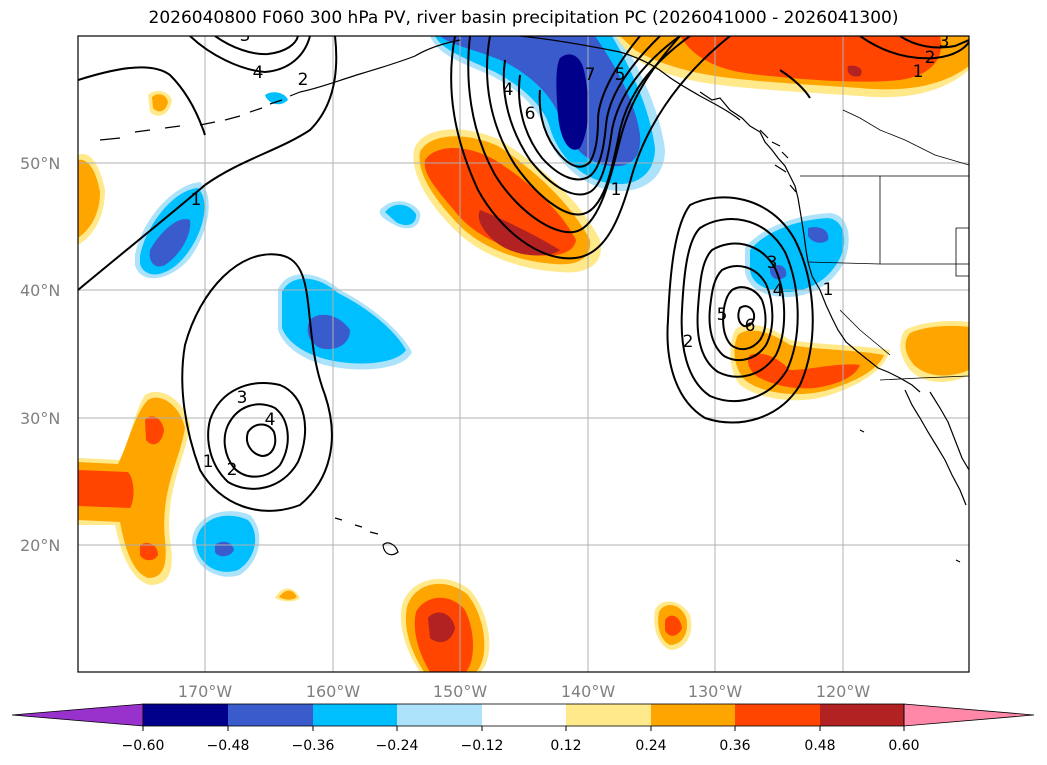 Image resolution: width=1047 pixels, height=765 pixels. I want to click on country-borders, so click(884, 245).